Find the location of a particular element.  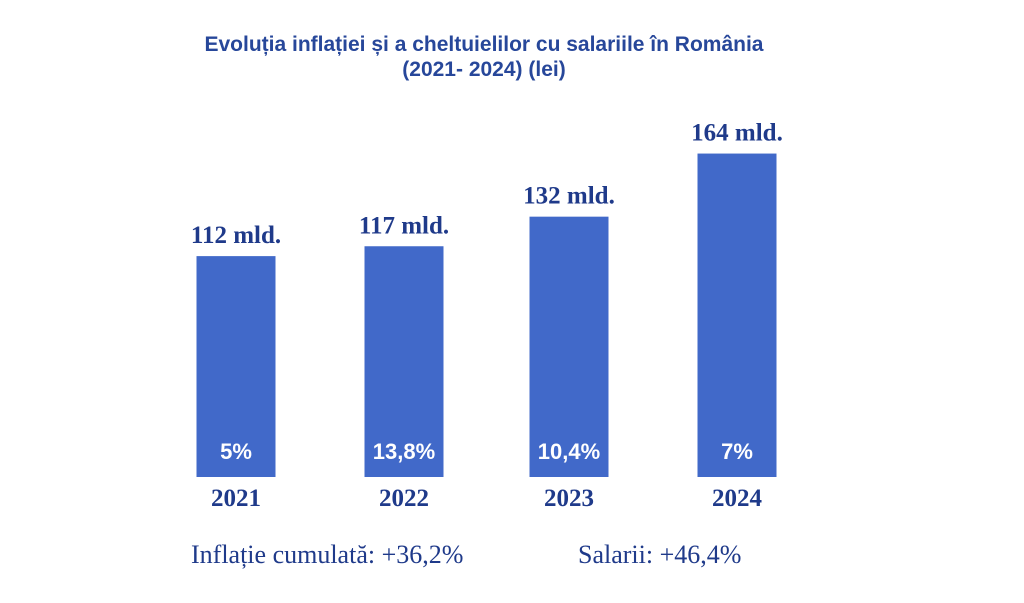

bar-2023 is located at coordinates (569, 346).